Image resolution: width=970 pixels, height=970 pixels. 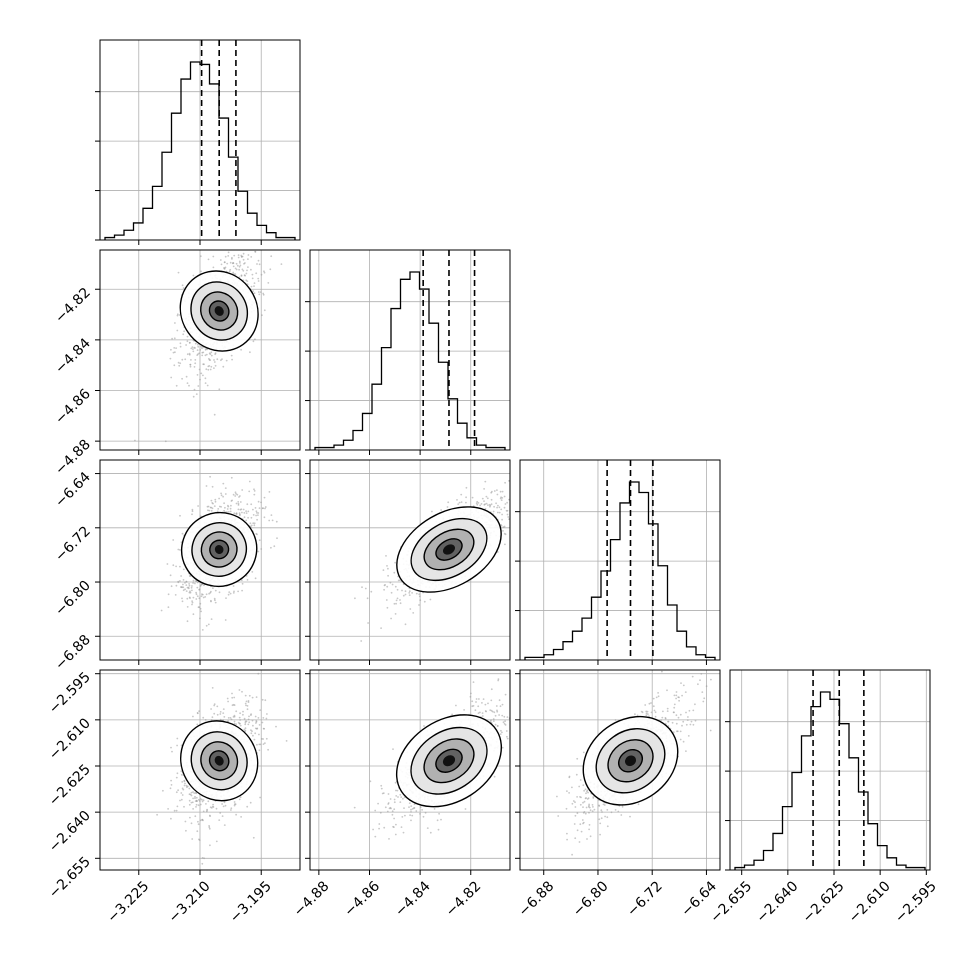 I want to click on y-tick-label: −2.640, so click(x=70, y=832).